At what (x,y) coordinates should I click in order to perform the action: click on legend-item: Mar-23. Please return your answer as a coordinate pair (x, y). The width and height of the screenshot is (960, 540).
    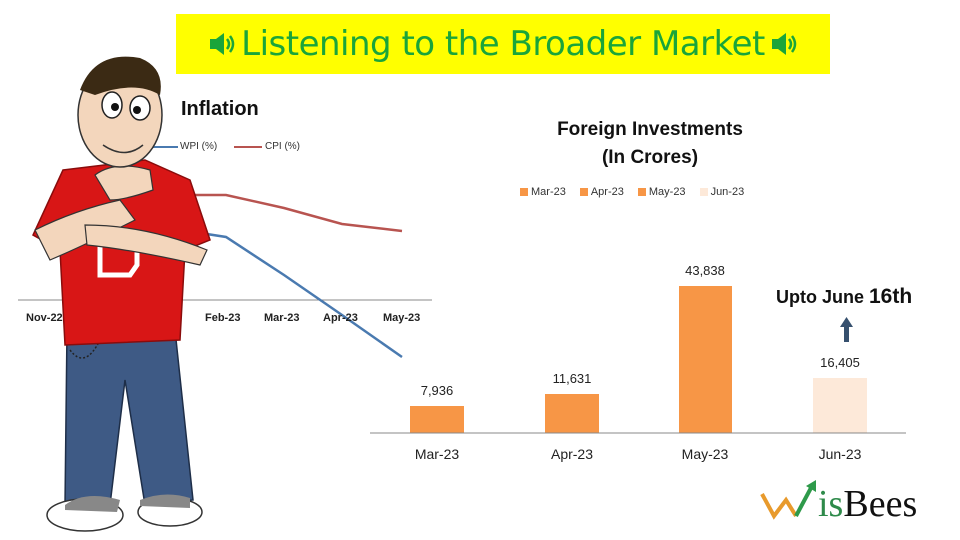
    Looking at the image, I should click on (543, 192).